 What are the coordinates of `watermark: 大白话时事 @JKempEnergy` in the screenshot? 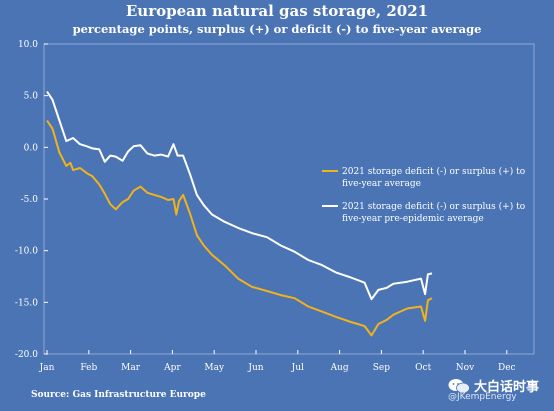 It's located at (500, 392).